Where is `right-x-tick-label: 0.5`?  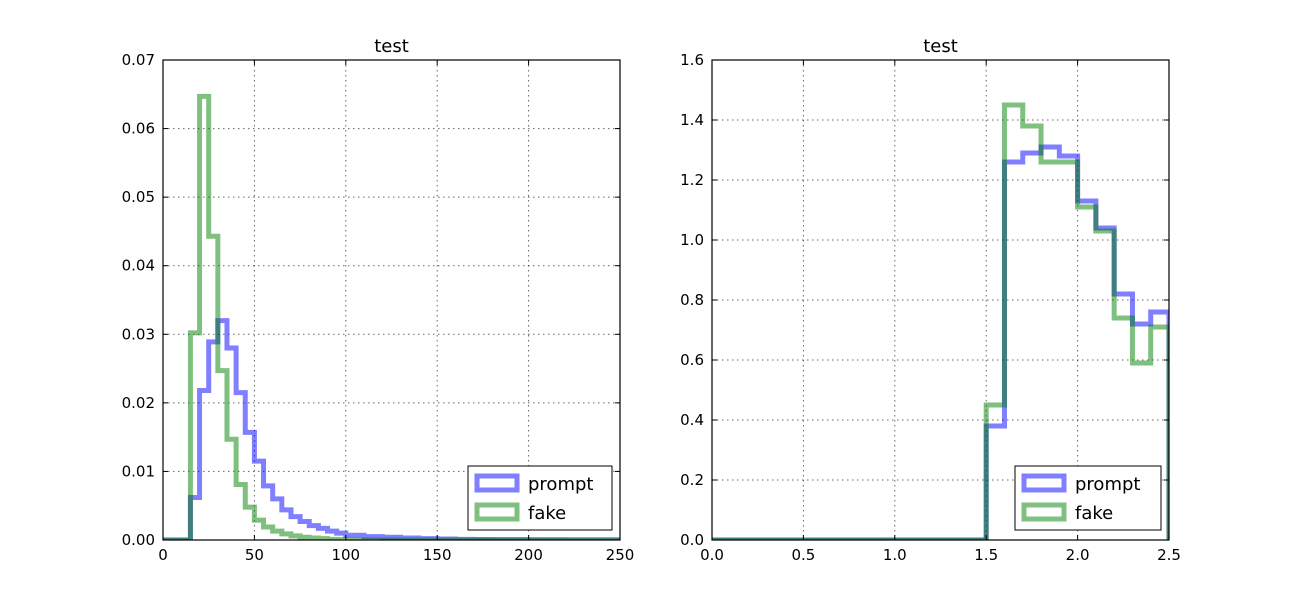
right-x-tick-label: 0.5 is located at coordinates (803, 555).